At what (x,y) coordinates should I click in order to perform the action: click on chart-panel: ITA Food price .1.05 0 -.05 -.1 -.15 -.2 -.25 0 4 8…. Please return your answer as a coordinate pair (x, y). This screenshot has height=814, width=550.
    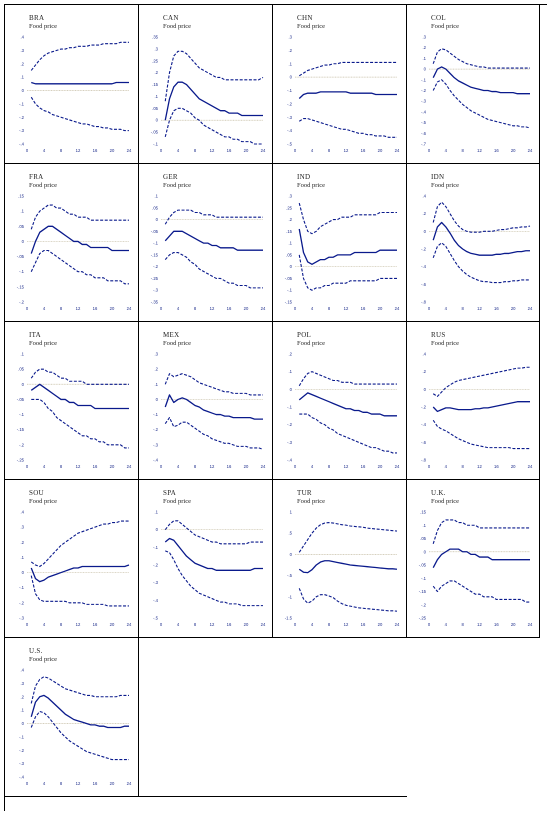
    Looking at the image, I should click on (72, 401).